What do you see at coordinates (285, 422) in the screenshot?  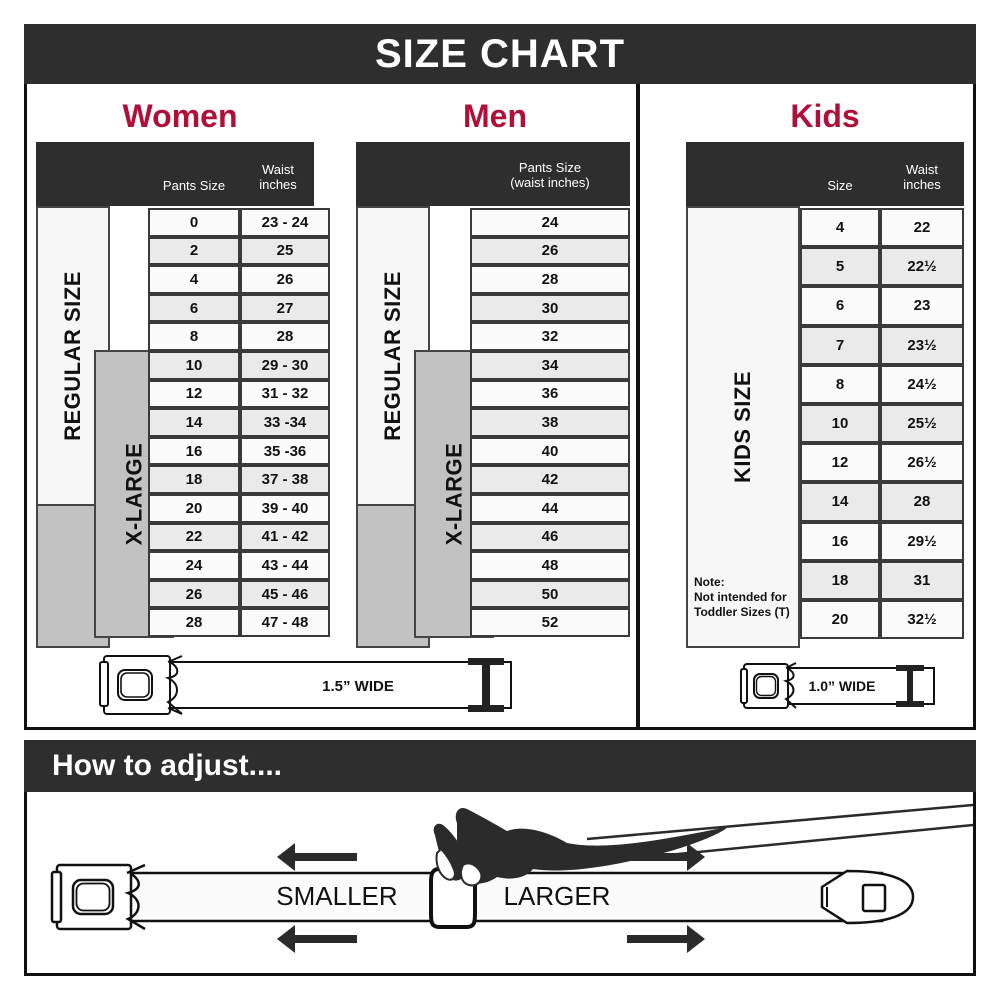 I see `women-waist-cell: 33 -34` at bounding box center [285, 422].